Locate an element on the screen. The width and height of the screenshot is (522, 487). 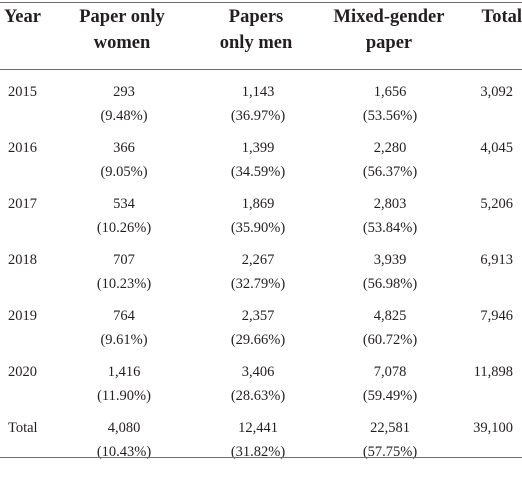
cell-women-pct: (10.23%) is located at coordinates (124, 284).